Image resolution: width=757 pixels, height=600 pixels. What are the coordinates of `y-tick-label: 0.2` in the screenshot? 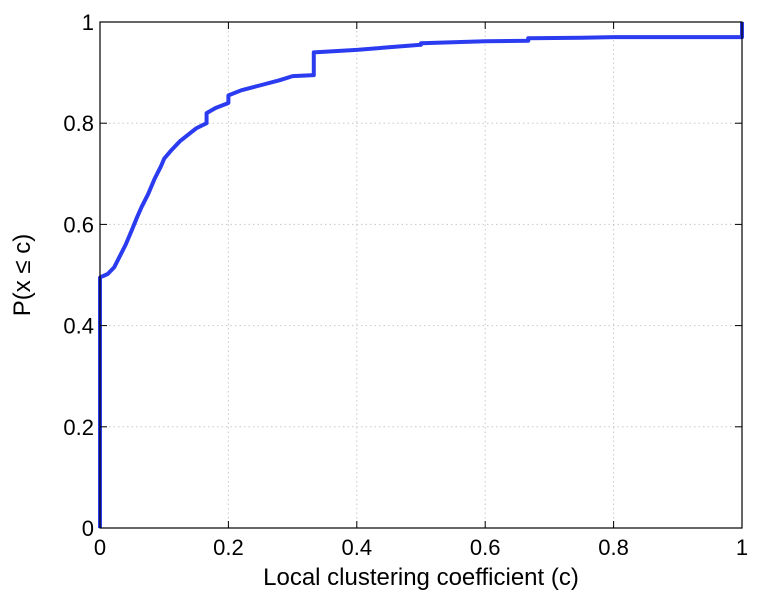 It's located at (78, 427).